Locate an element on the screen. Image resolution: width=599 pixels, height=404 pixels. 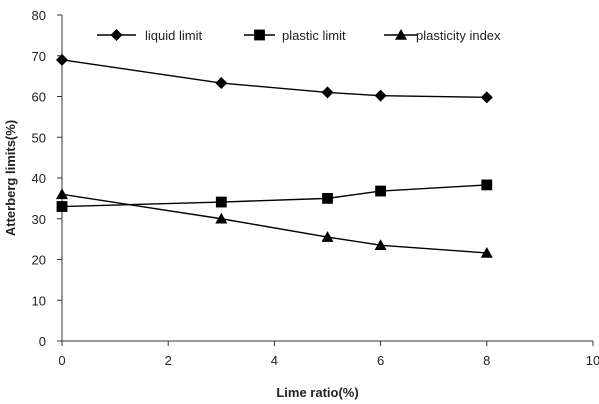
y-tick-label: 40 is located at coordinates (39, 178).